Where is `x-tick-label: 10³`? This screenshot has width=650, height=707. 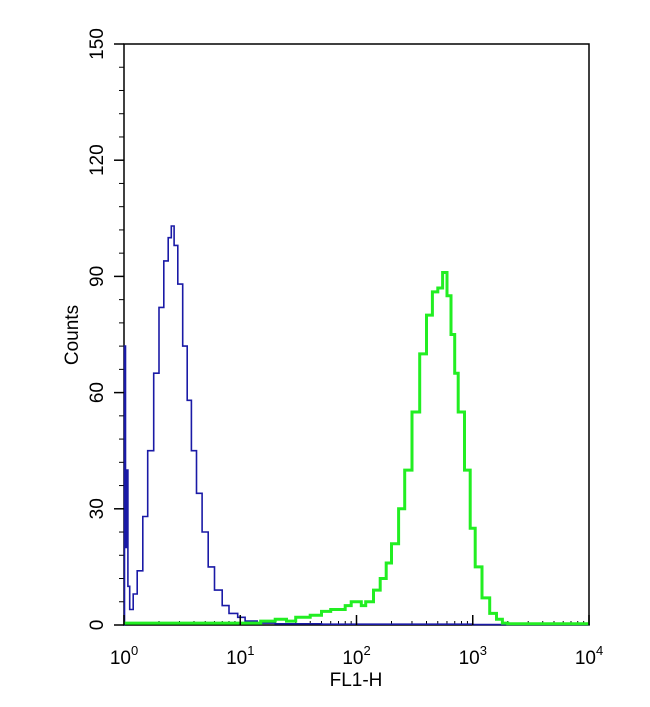 x-tick-label: 10³ is located at coordinates (473, 656).